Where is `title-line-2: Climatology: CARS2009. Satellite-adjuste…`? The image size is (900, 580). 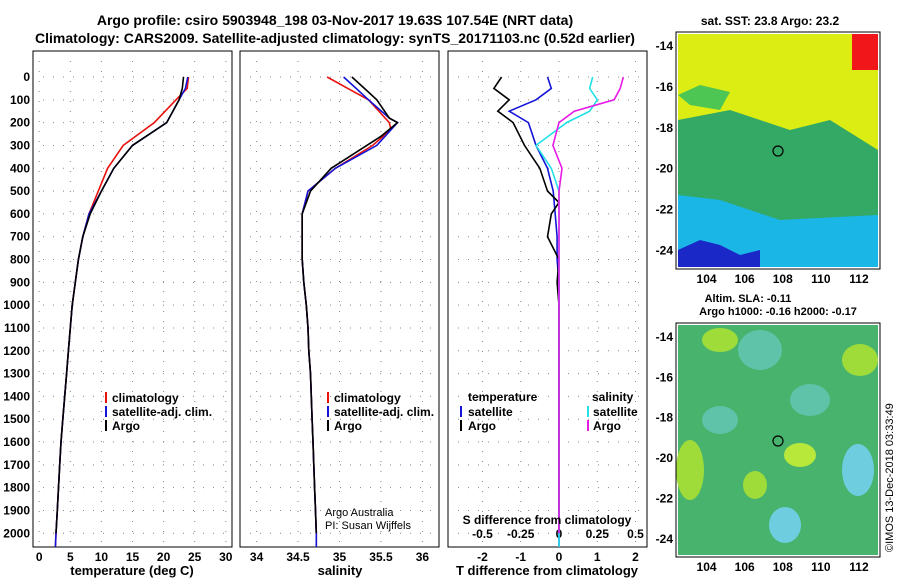 title-line-2: Climatology: CARS2009. Satellite-adjuste… is located at coordinates (335, 38).